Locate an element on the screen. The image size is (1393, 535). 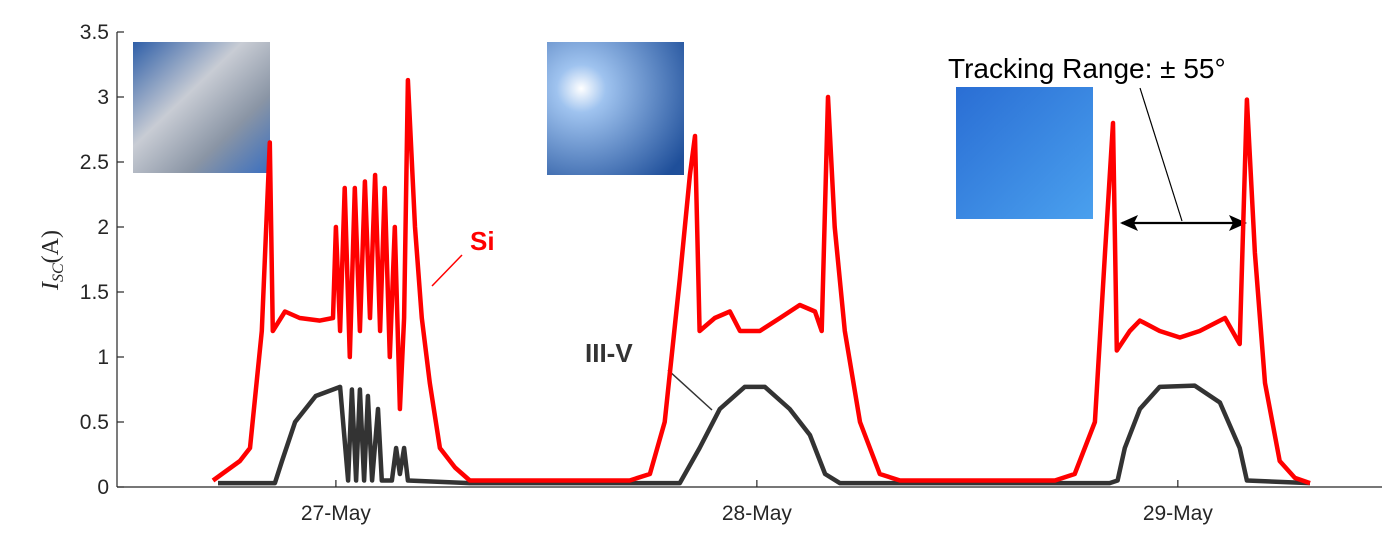
x-tick-label: 29-May is located at coordinates (1178, 513).